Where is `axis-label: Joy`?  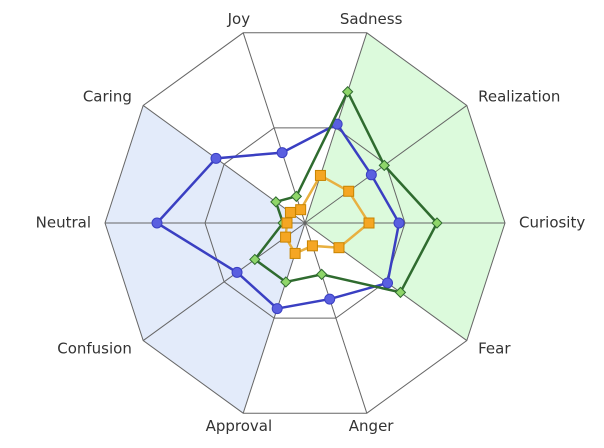
axis-label: Joy is located at coordinates (239, 19).